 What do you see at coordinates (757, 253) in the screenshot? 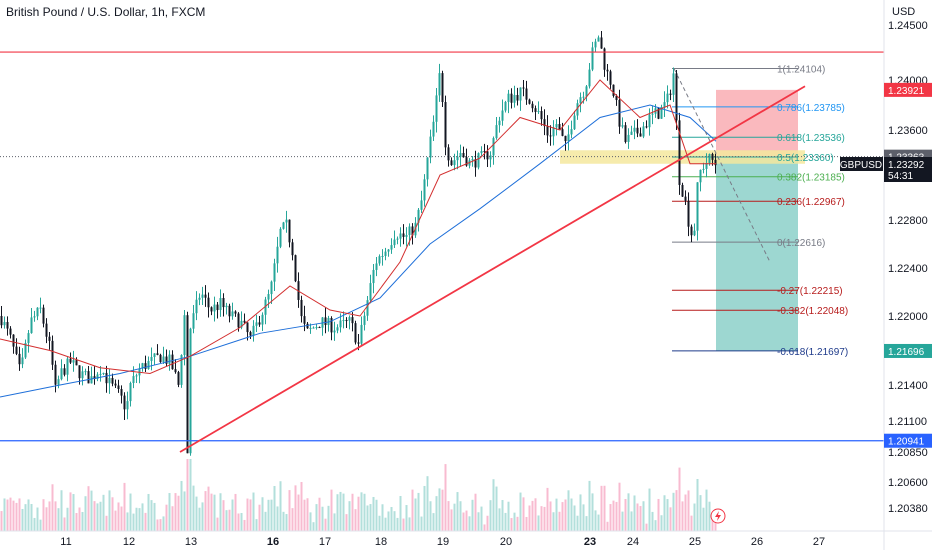
I see `take-profit-zone` at bounding box center [757, 253].